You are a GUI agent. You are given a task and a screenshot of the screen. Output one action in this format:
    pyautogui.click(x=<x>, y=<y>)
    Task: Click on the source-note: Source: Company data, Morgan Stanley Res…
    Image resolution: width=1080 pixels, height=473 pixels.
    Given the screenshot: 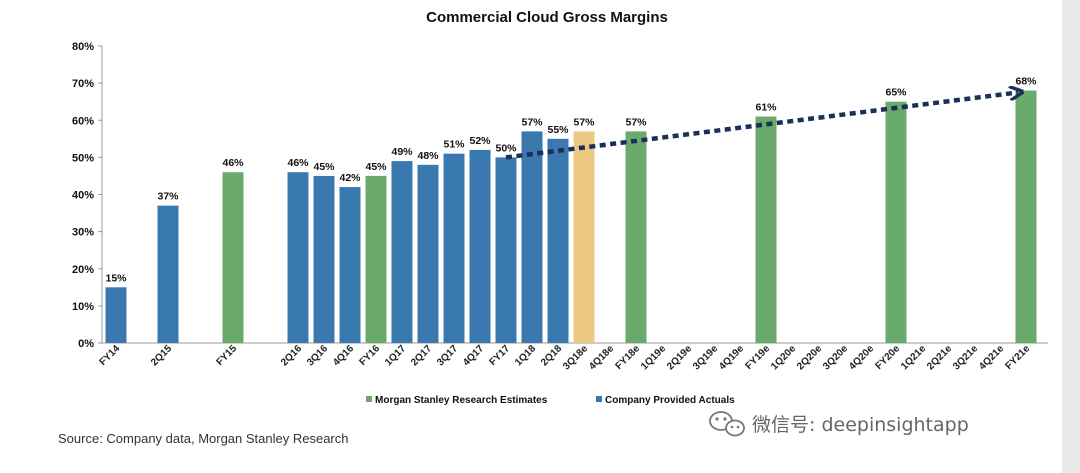 What is the action you would take?
    pyautogui.click(x=203, y=438)
    